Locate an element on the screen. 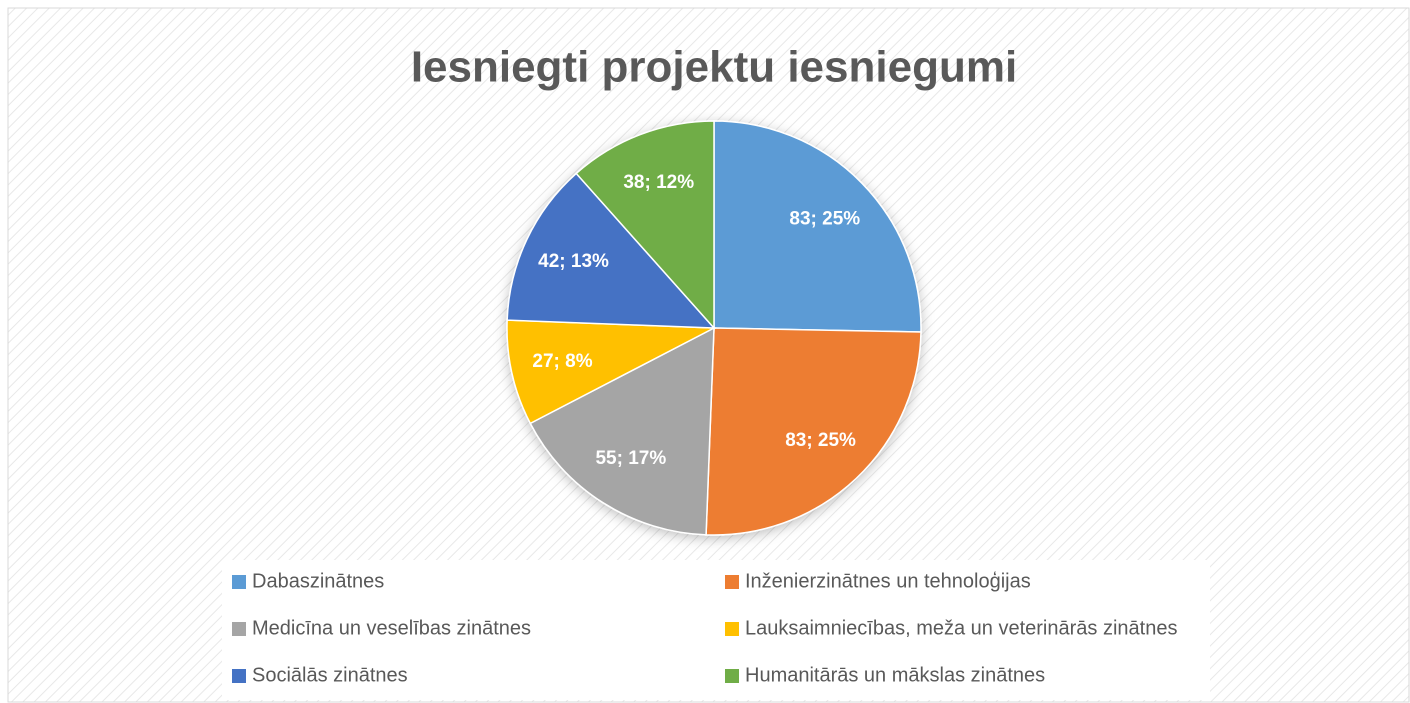  data-label: 38; 12% is located at coordinates (658, 182).